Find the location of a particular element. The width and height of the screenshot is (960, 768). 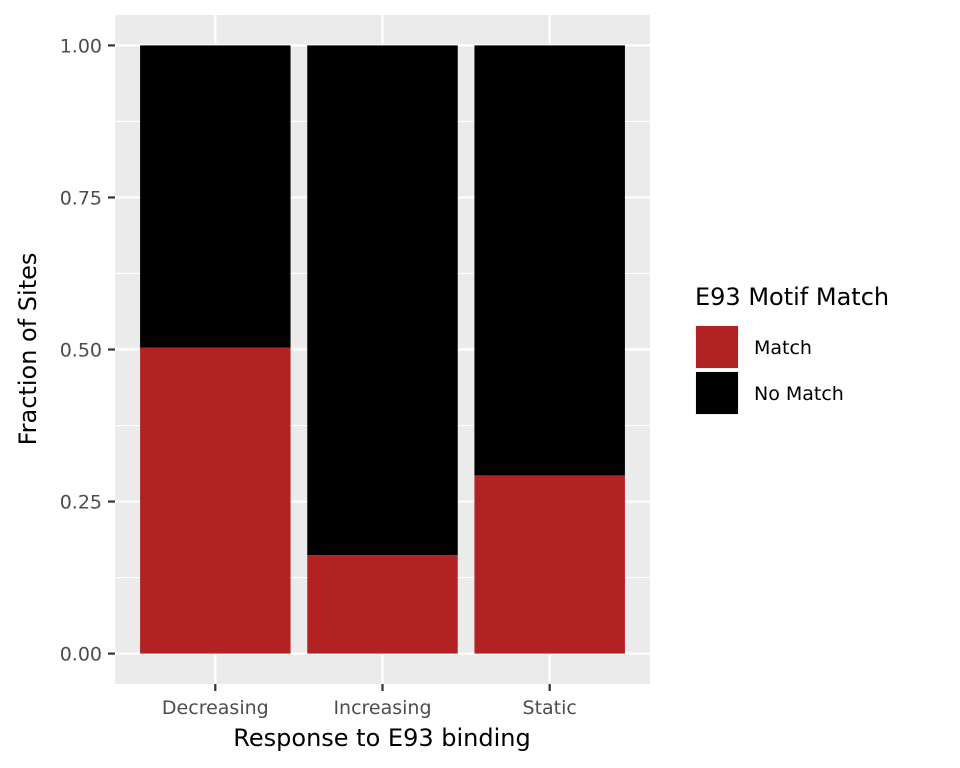

y-axis: 0.00 0.25 0.50 0.75 1.00 is located at coordinates (87, 350).